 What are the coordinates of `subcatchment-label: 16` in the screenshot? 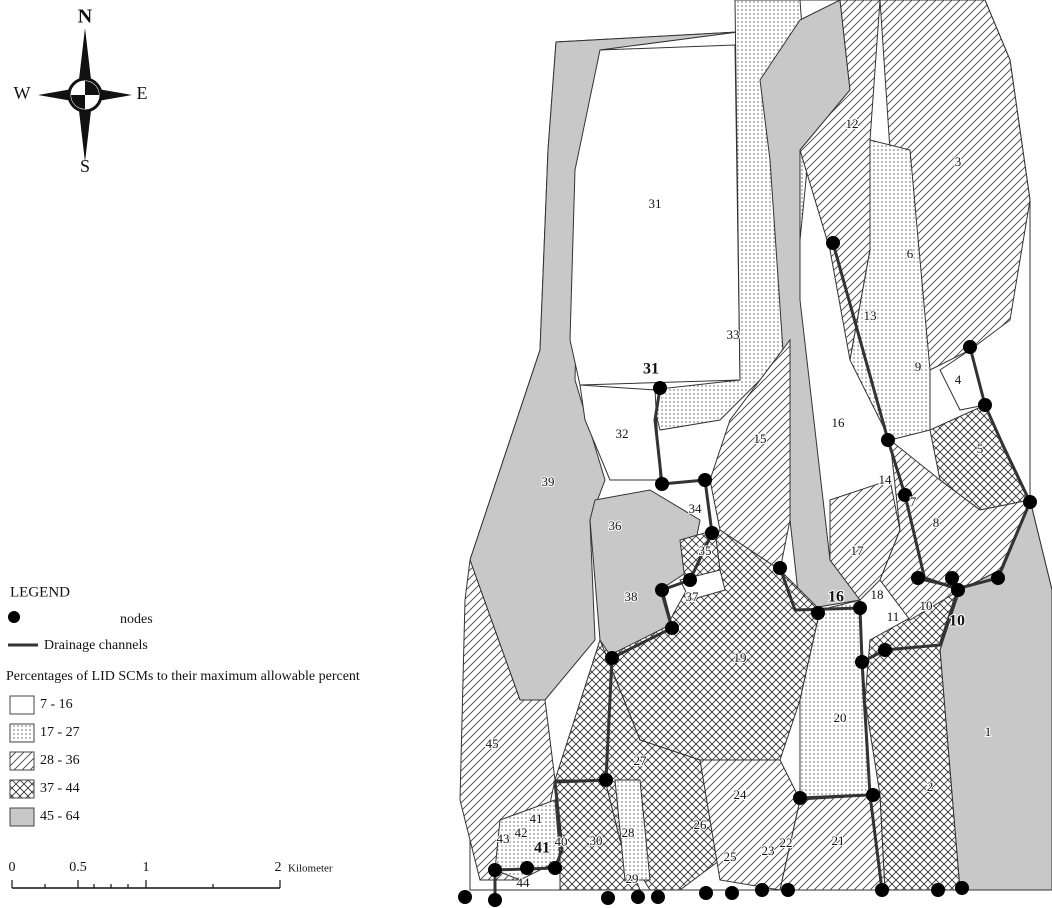 It's located at (839, 422).